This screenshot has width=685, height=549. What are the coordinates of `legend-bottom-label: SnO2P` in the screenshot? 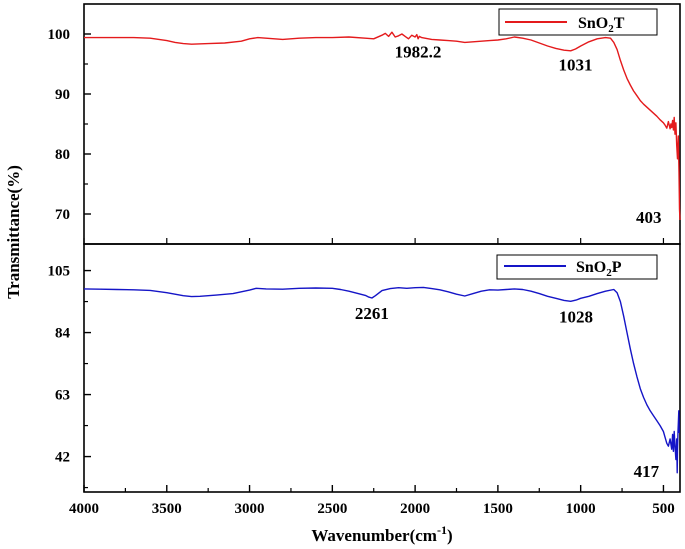 It's located at (599, 269).